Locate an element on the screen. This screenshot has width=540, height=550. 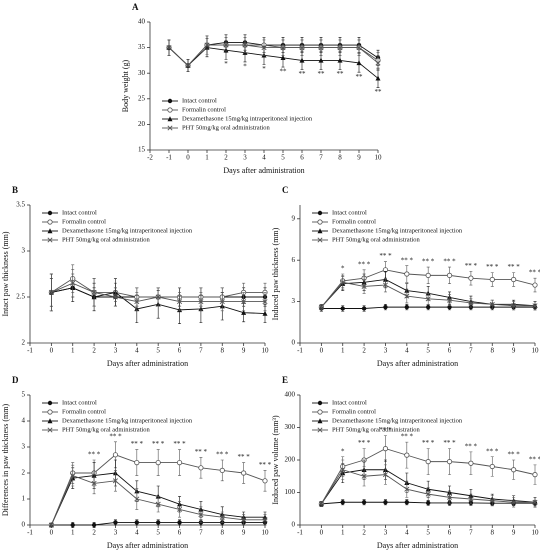
x-tick-label: 1 is located at coordinates (73, 351).